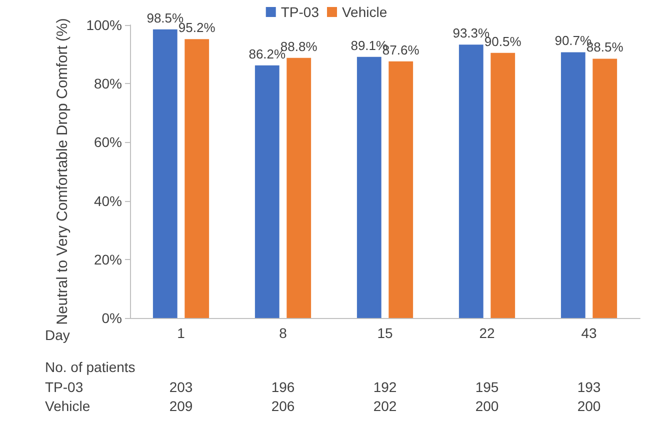 The image size is (653, 421). Describe the element at coordinates (487, 387) in the screenshot. I see `text: 195` at that location.